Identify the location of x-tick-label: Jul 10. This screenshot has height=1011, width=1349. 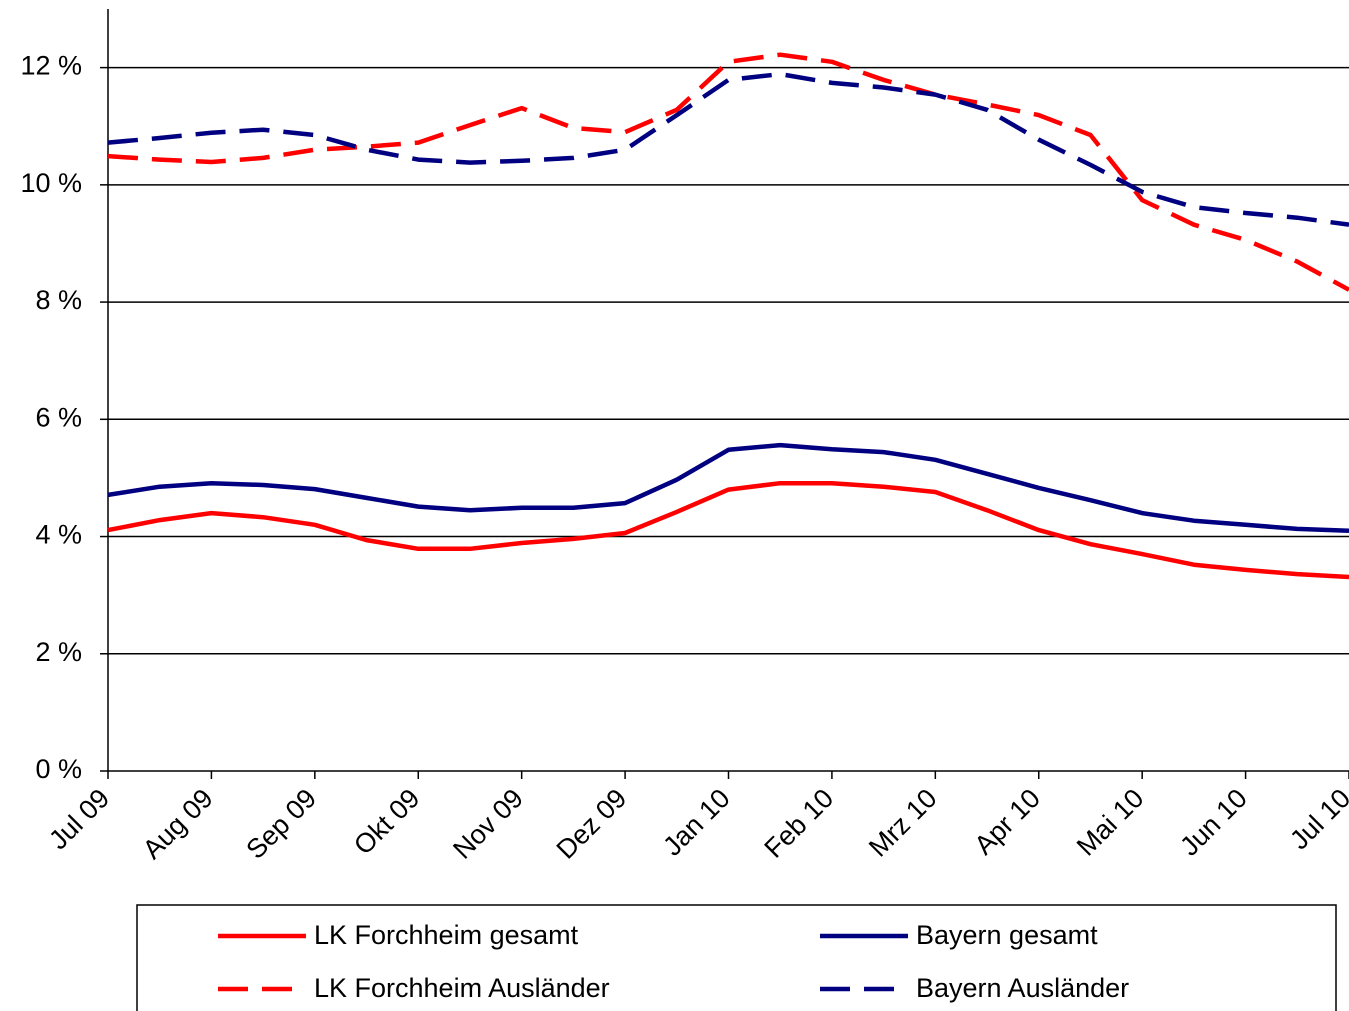
(1316, 819).